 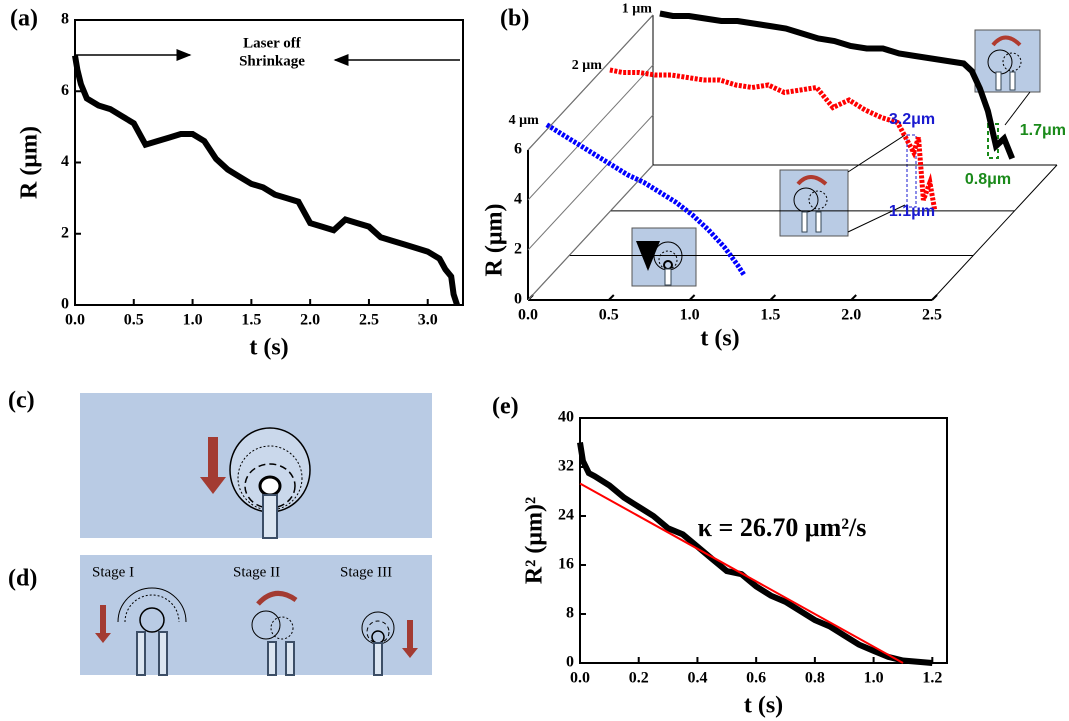 What do you see at coordinates (272, 61) in the screenshot?
I see `annotation: Shrinkage` at bounding box center [272, 61].